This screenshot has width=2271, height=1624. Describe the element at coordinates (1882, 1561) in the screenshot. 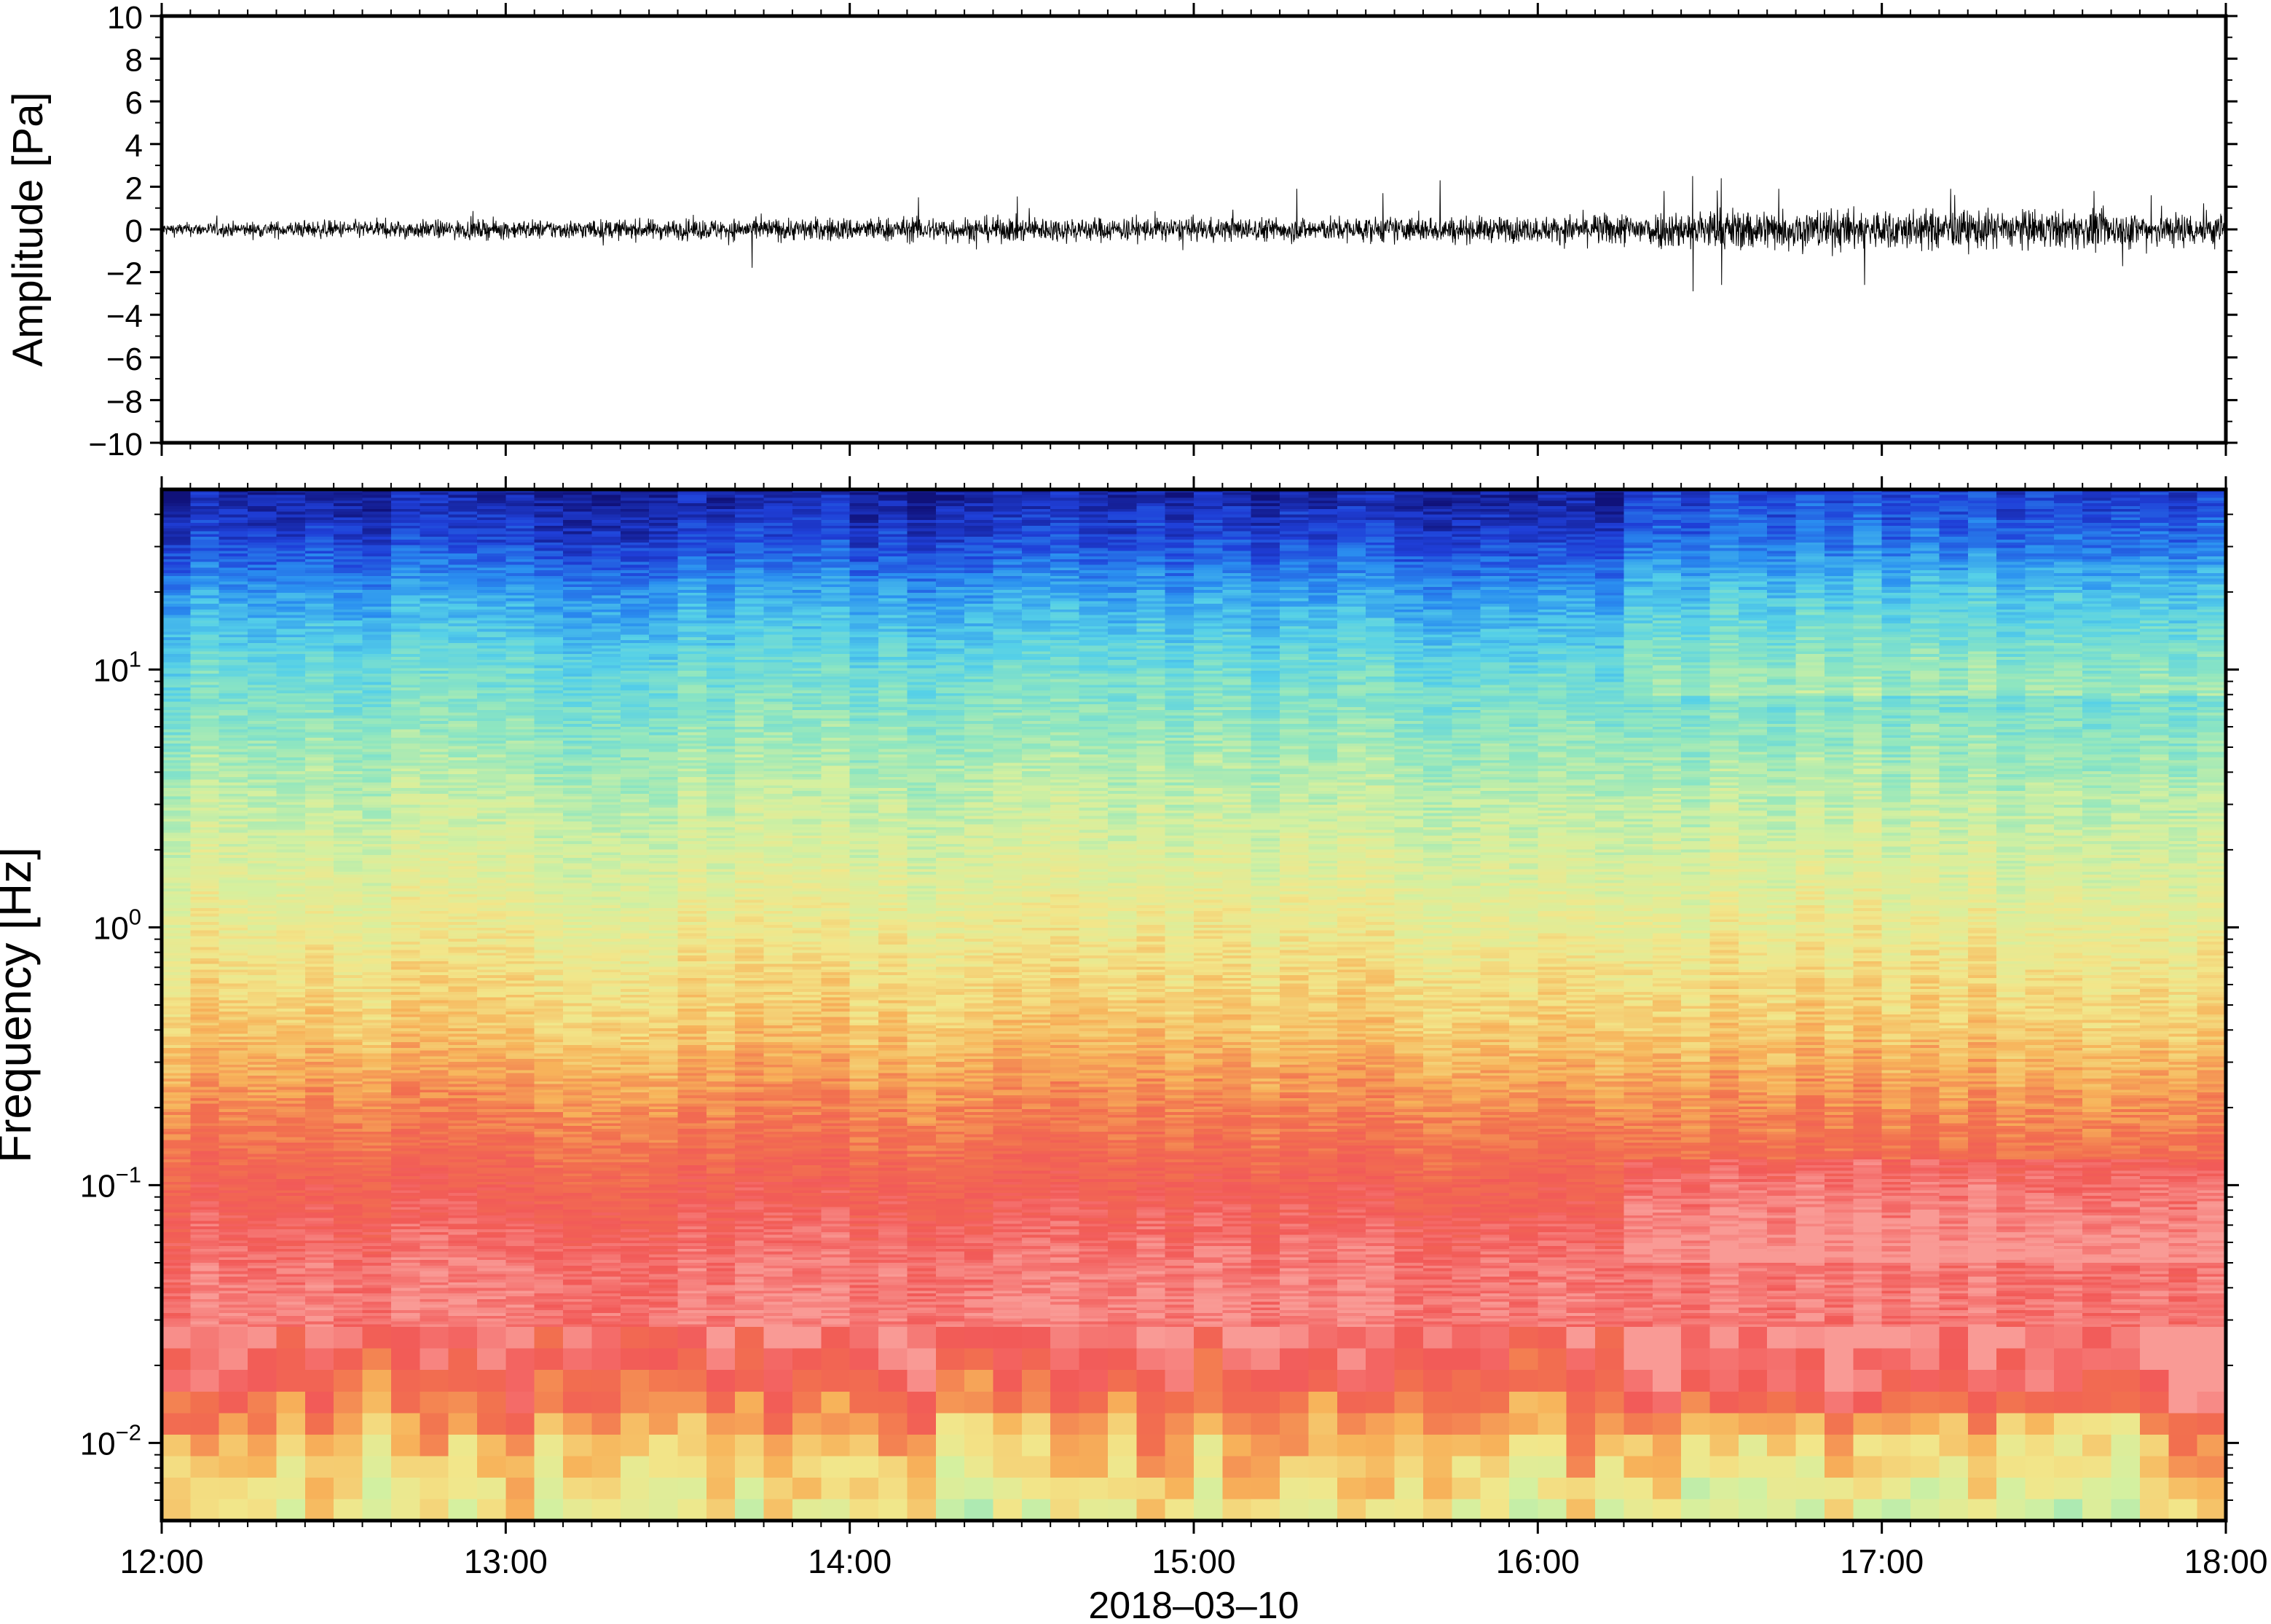

I see `spectrogram-x-tick-label: 17:00` at that location.